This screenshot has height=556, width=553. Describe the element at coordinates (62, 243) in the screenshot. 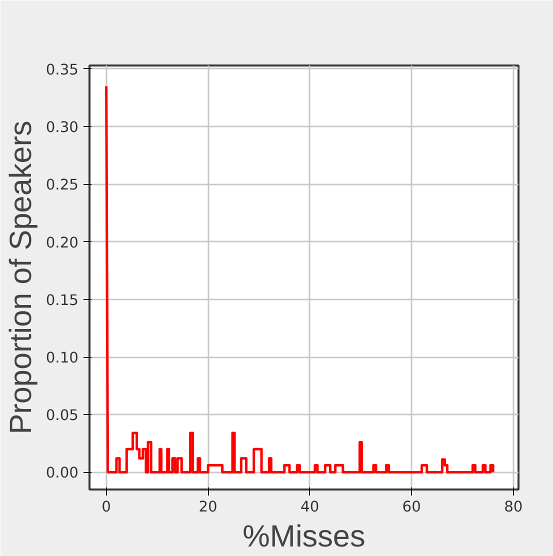

I see `y-tick-label: 0.20` at that location.